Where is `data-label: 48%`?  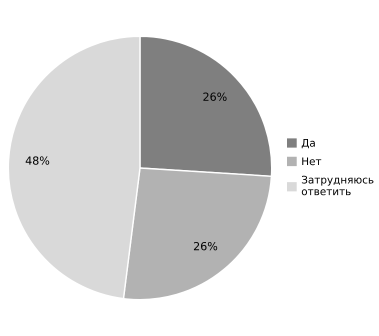 data-label: 48% is located at coordinates (38, 160).